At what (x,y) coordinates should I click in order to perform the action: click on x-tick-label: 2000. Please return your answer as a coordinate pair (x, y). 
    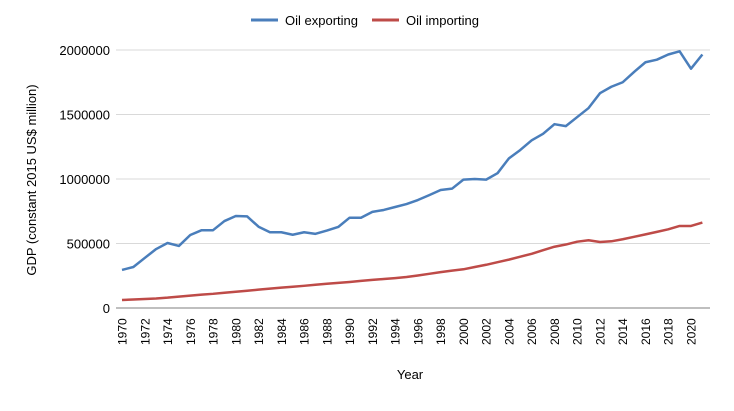
    Looking at the image, I should click on (464, 331).